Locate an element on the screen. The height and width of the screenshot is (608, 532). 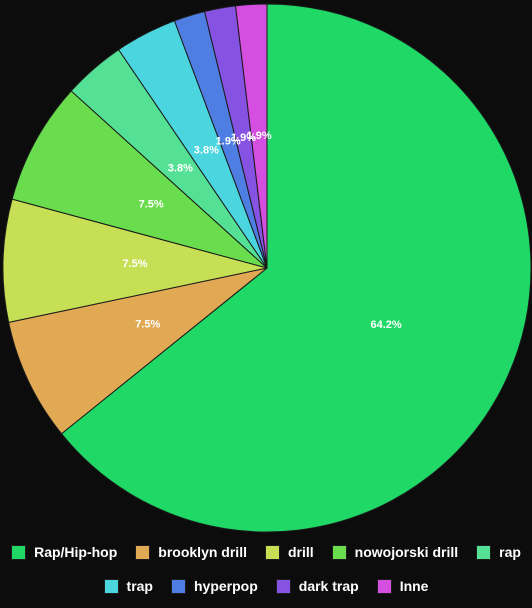
pie-slice-inne is located at coordinates (251, 136).